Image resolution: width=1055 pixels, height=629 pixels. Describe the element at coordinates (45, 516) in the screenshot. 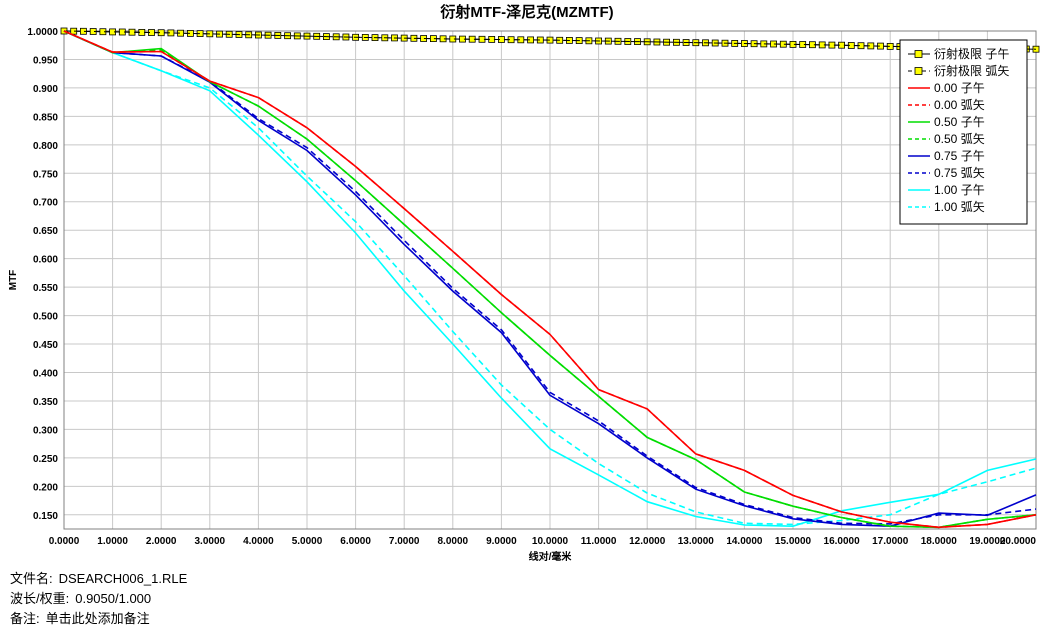

I see `y-tick-label: 0.150` at that location.